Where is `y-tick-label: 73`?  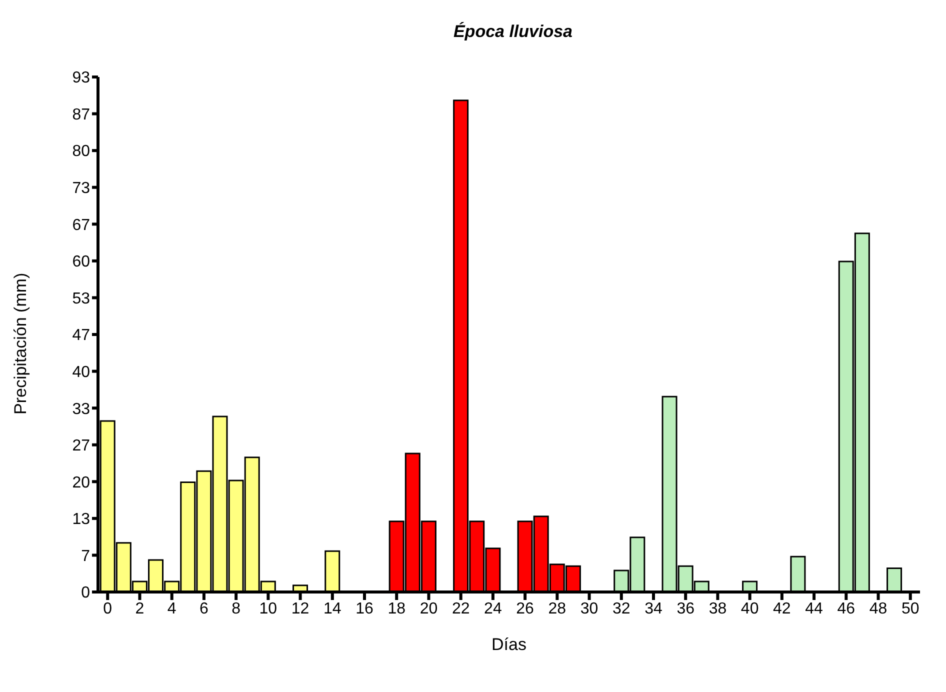
y-tick-label: 73 is located at coordinates (81, 189).